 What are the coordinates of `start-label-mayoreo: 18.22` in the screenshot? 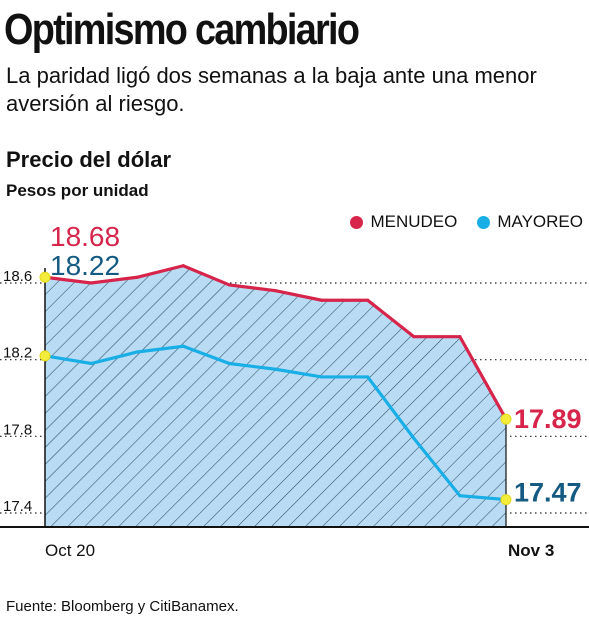 It's located at (85, 265).